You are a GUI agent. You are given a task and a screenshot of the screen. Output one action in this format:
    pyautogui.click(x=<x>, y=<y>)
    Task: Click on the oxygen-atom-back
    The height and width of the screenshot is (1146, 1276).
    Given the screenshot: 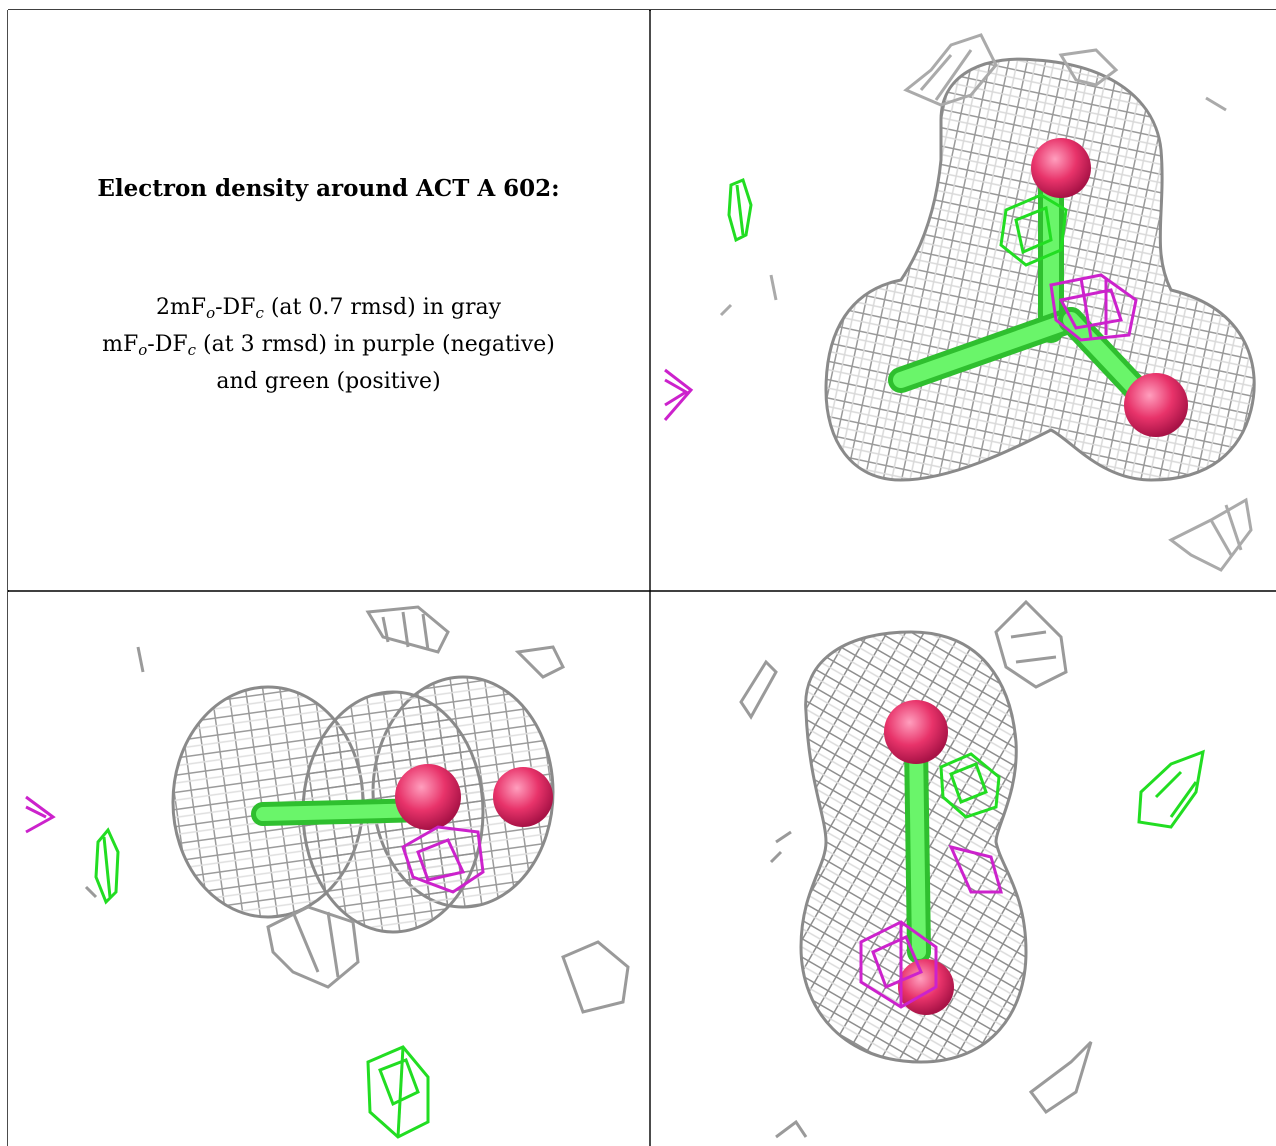 What is the action you would take?
    pyautogui.click(x=523, y=797)
    